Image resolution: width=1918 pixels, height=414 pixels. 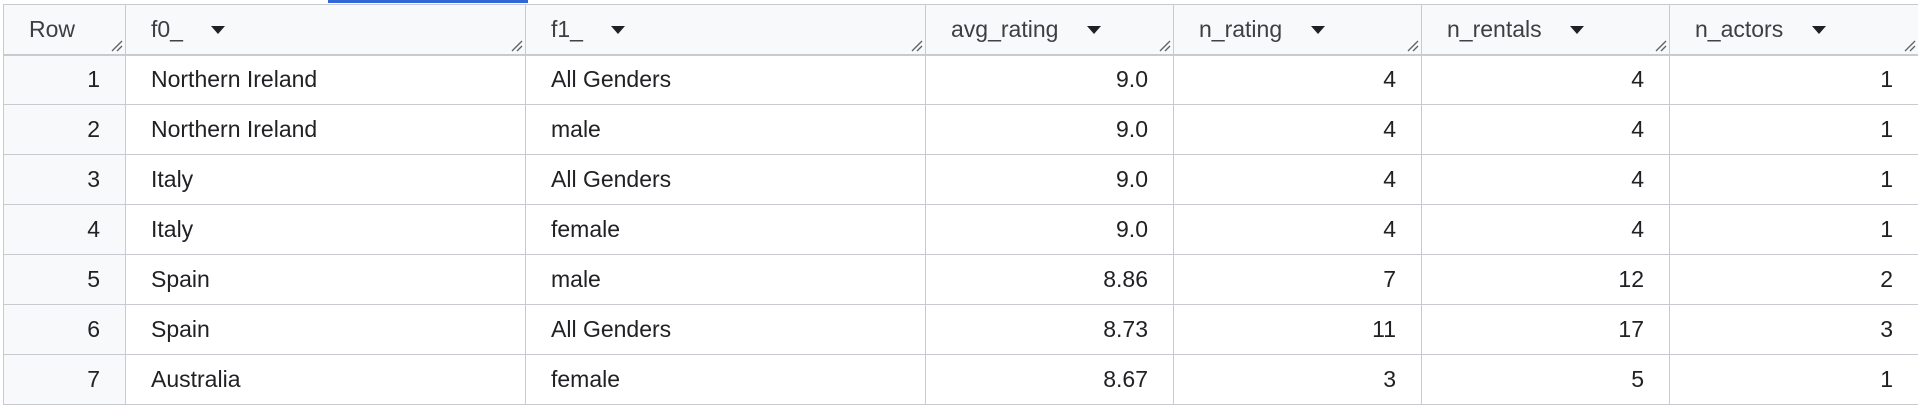 I want to click on row-number: 3, so click(x=64, y=179).